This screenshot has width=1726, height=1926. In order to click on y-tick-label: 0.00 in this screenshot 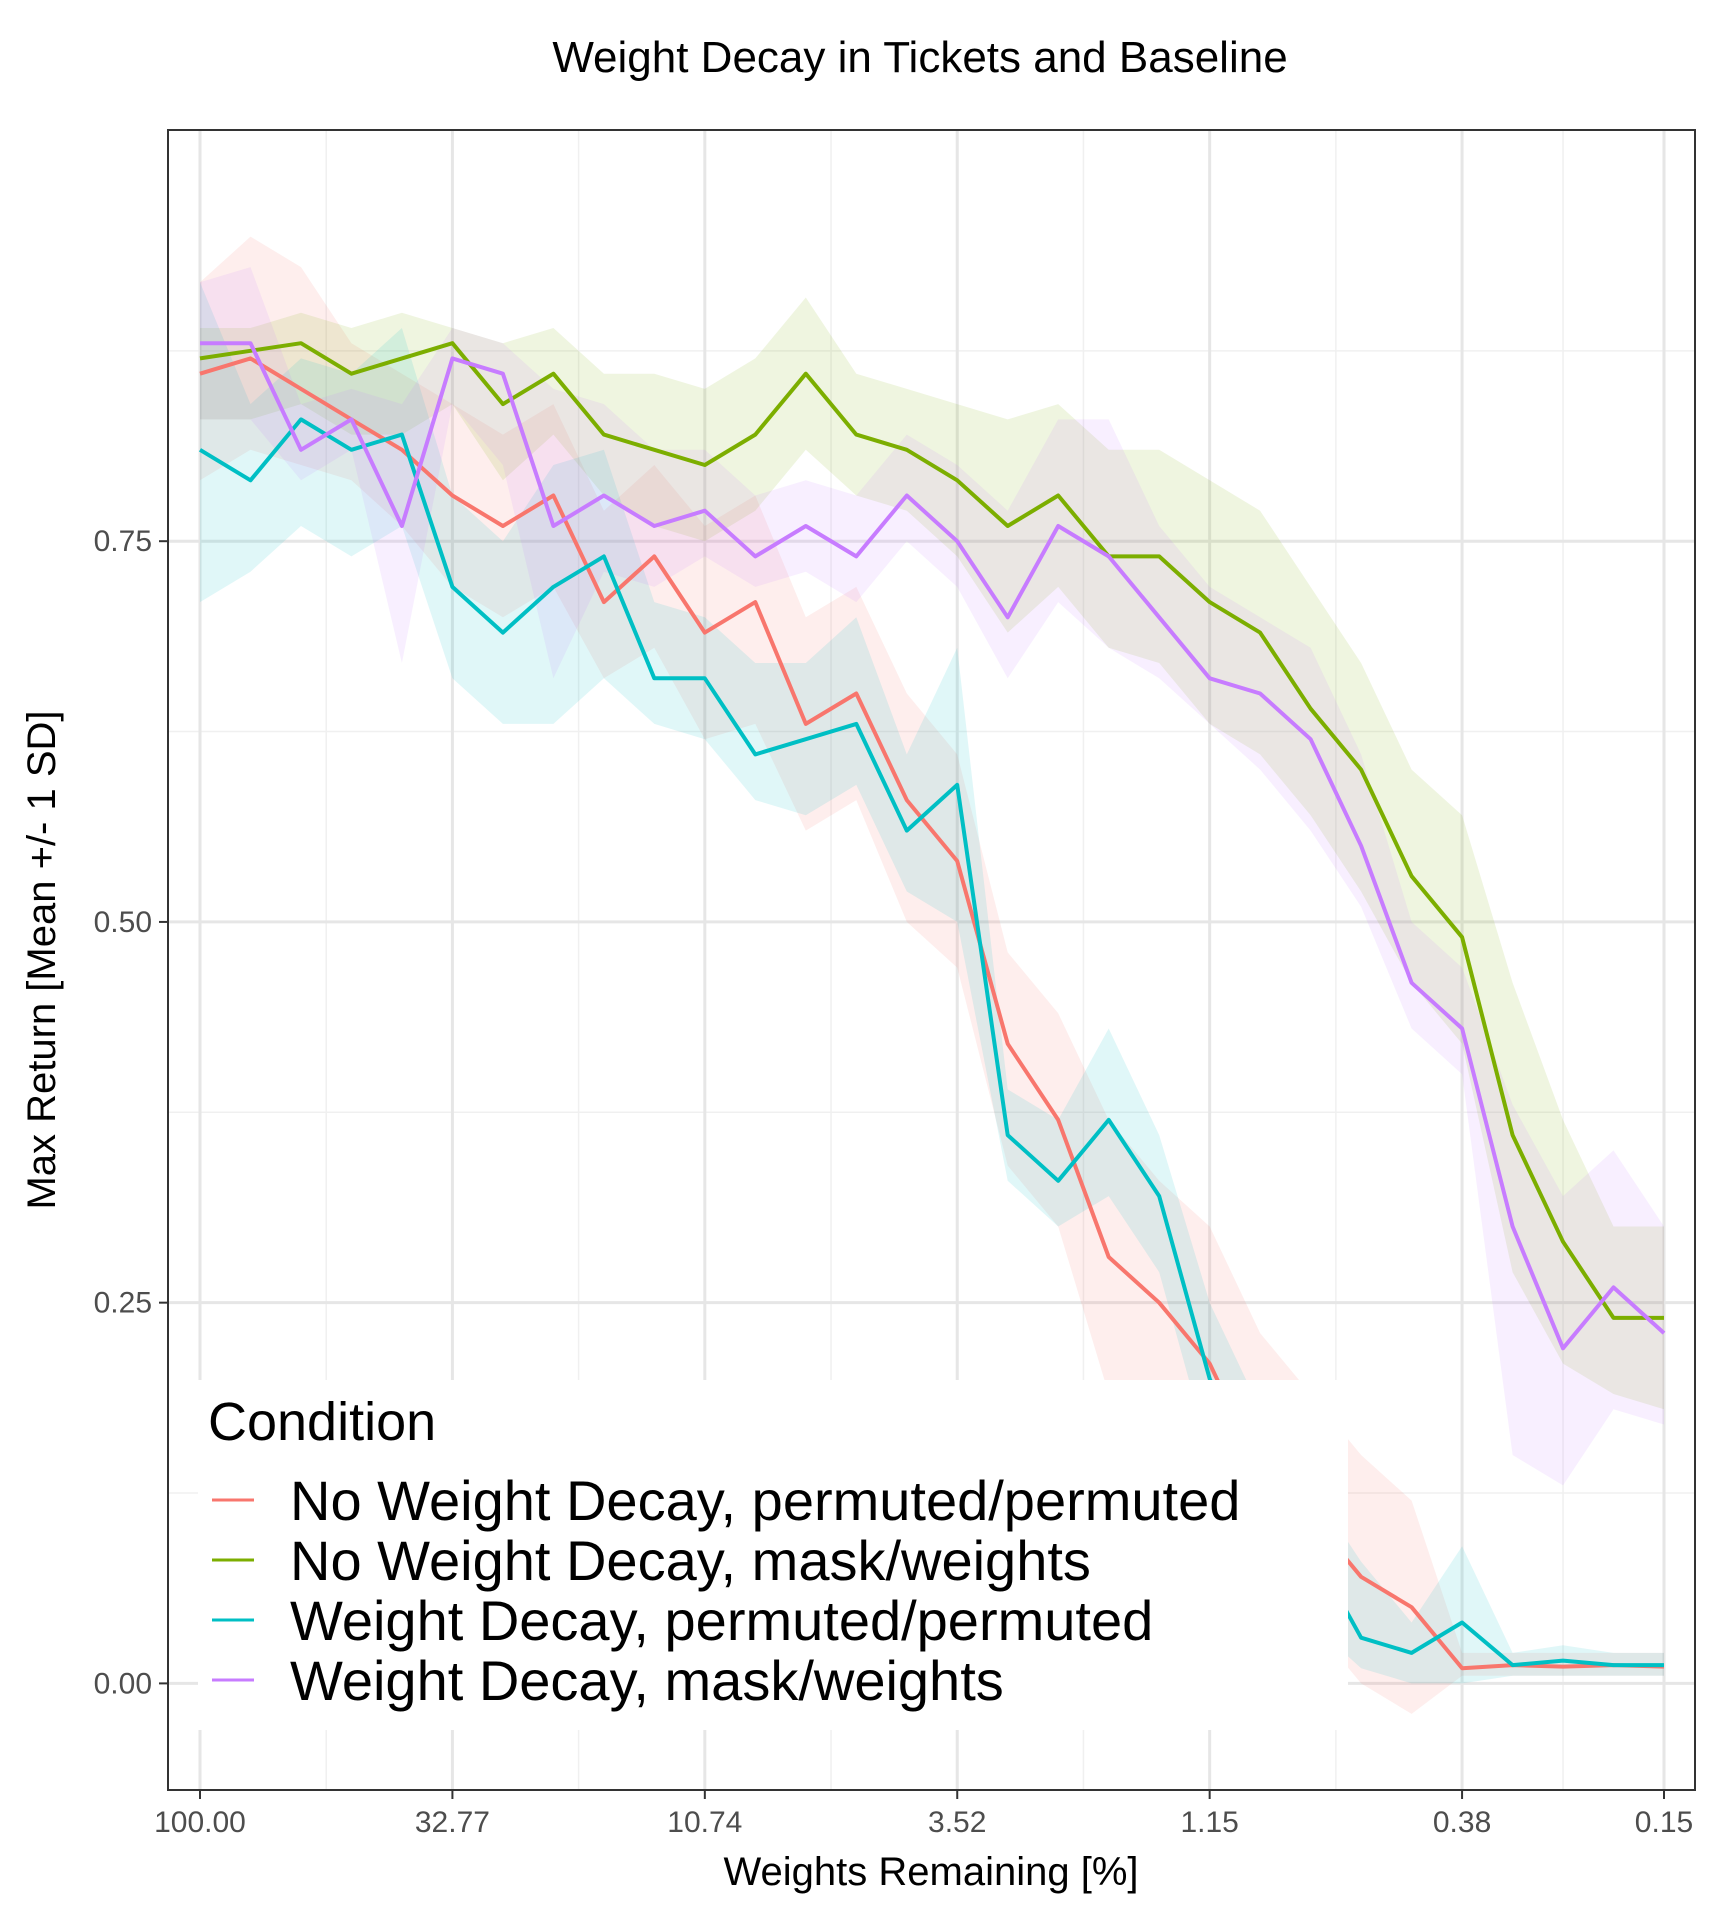, I will do `click(123, 1683)`.